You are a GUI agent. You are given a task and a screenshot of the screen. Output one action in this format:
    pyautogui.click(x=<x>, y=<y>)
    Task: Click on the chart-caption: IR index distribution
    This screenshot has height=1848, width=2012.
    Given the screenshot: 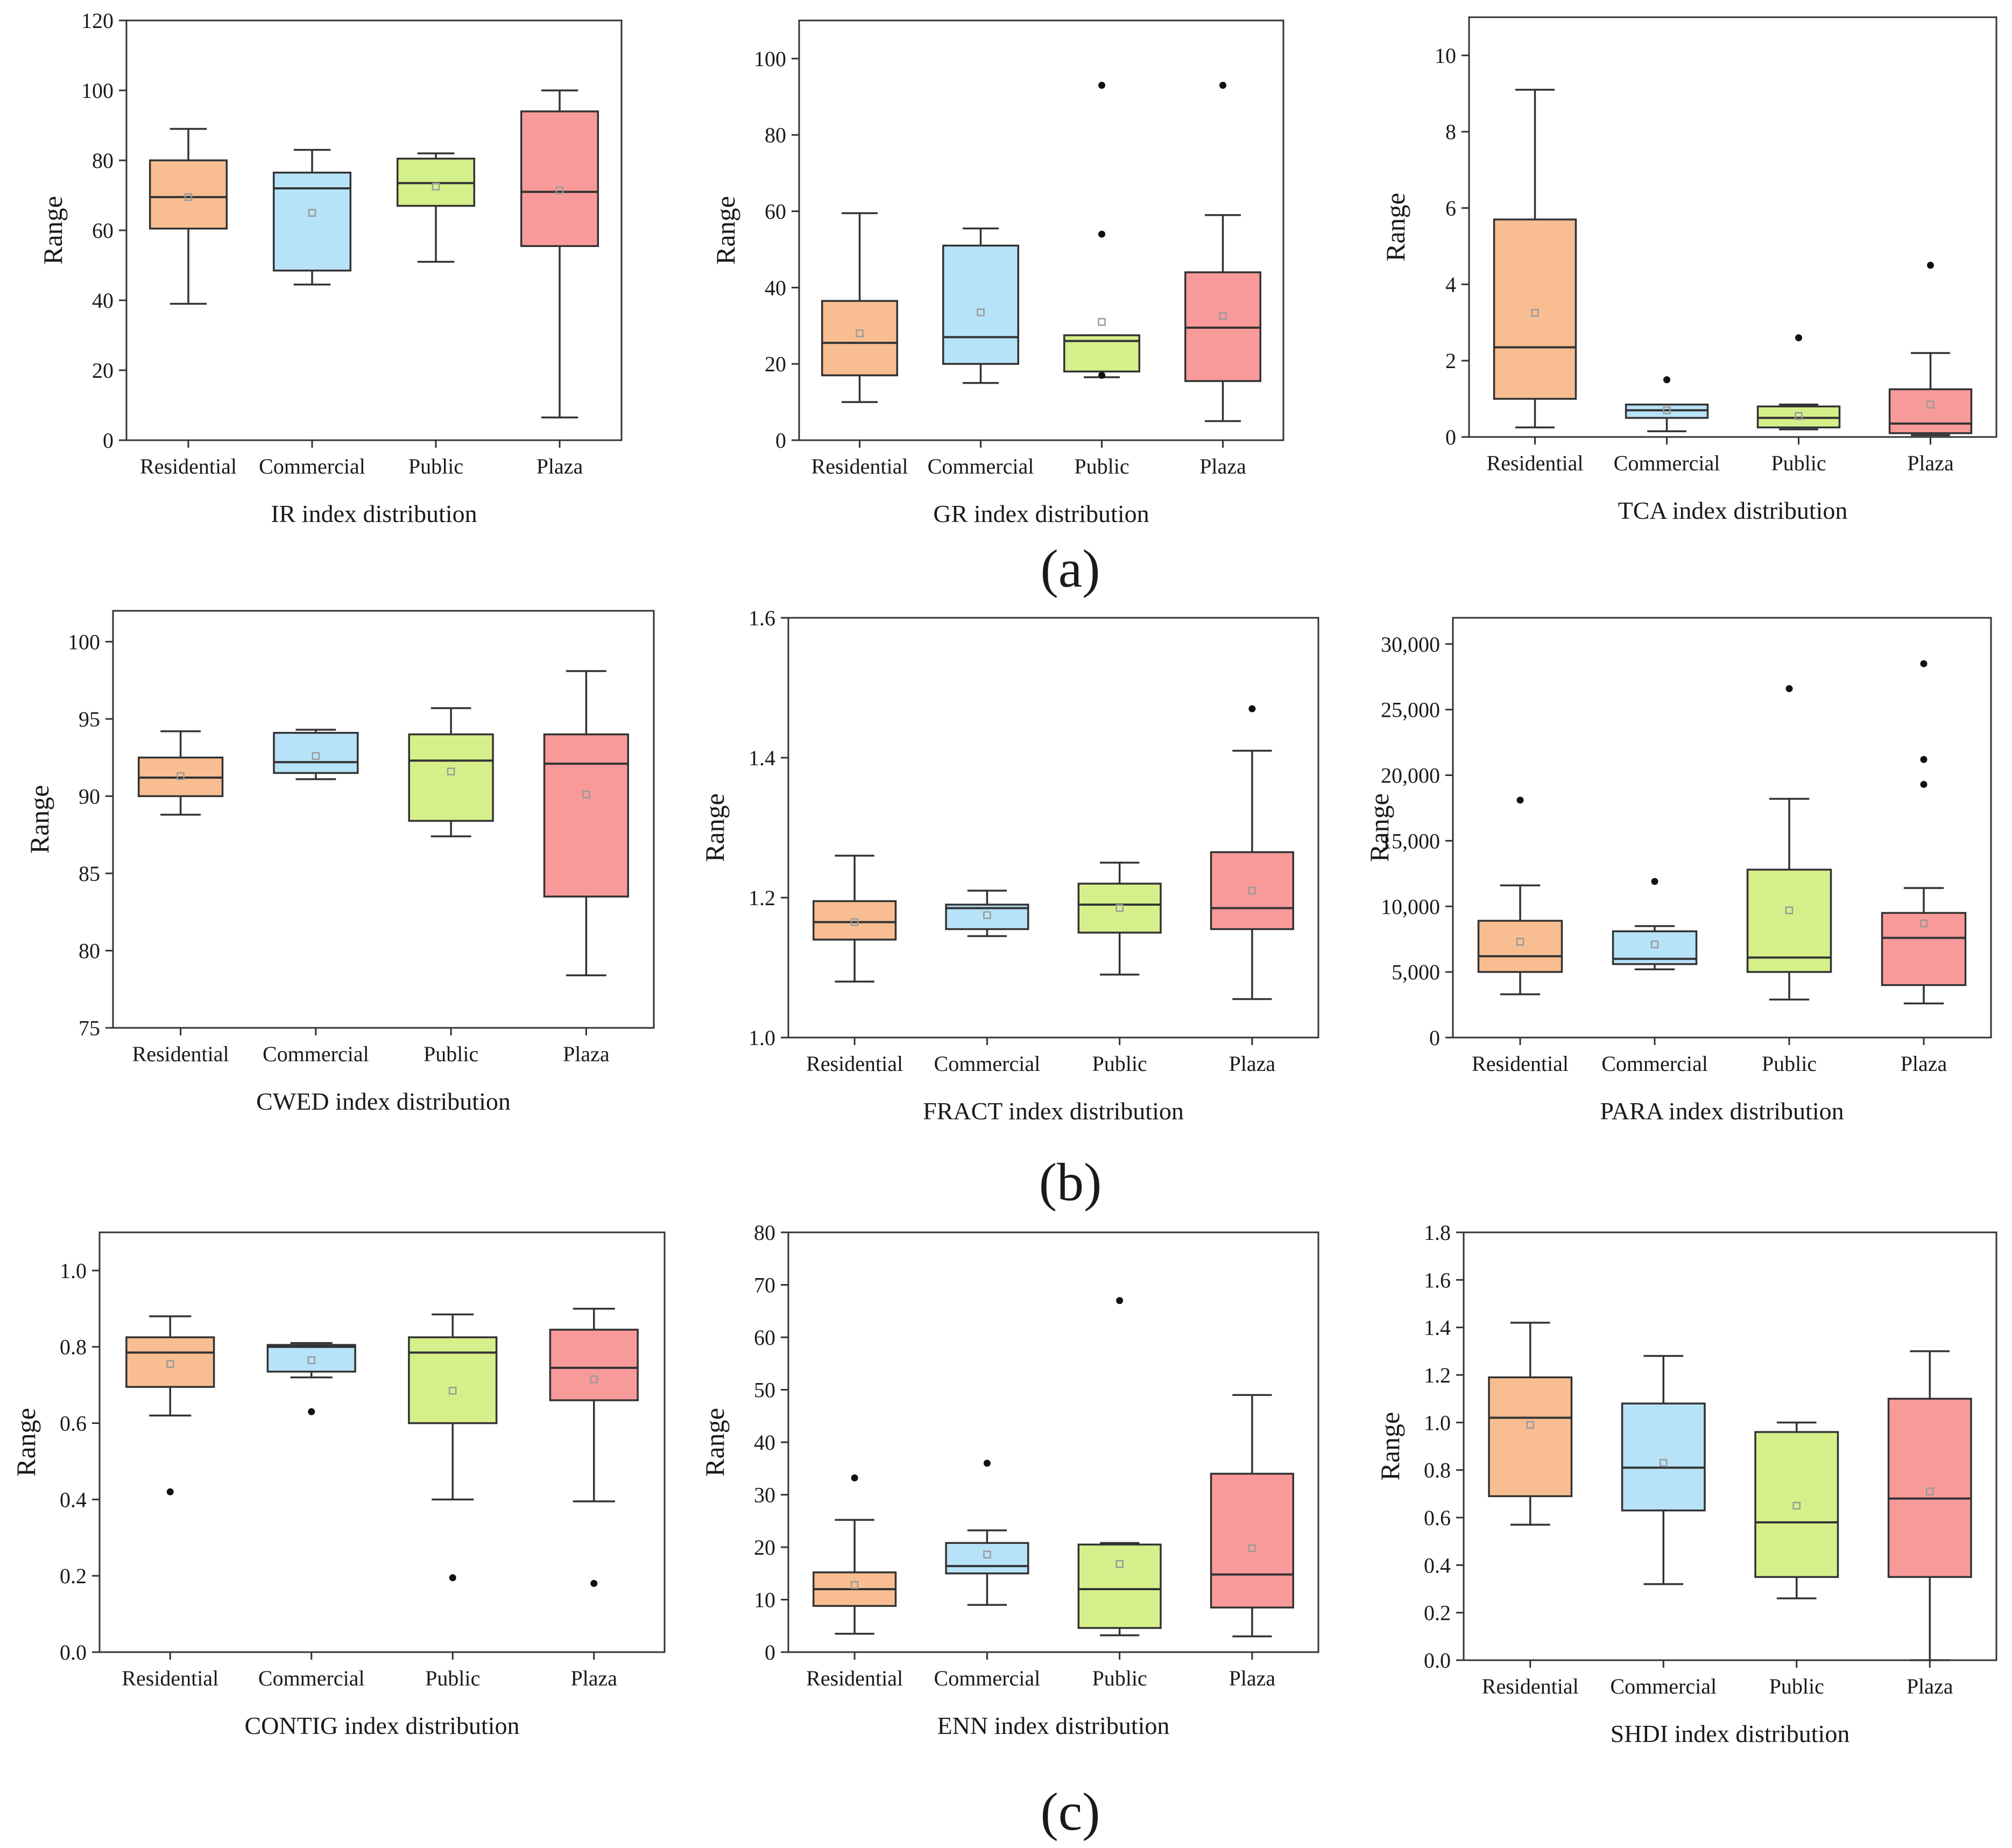 What is the action you would take?
    pyautogui.click(x=374, y=513)
    